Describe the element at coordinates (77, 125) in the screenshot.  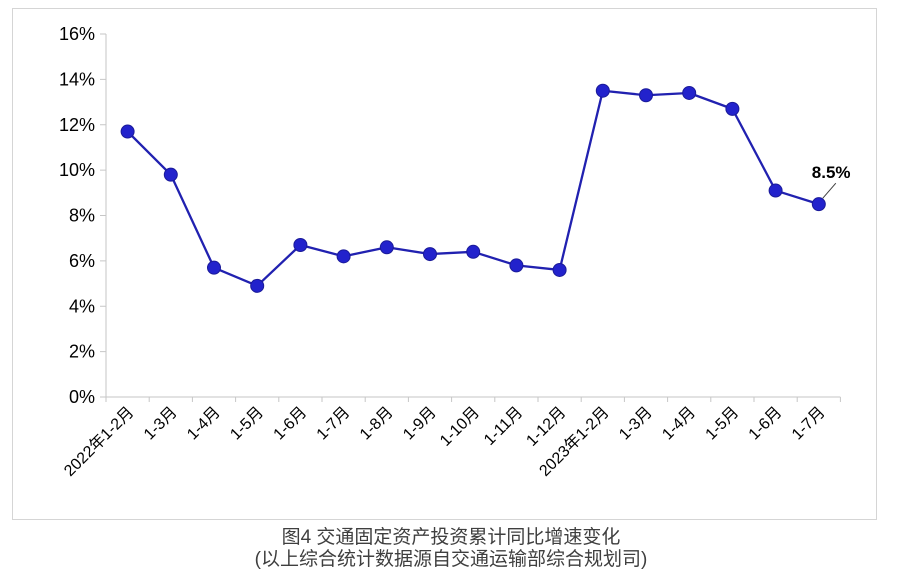
I see `y-tick-label: 12%` at that location.